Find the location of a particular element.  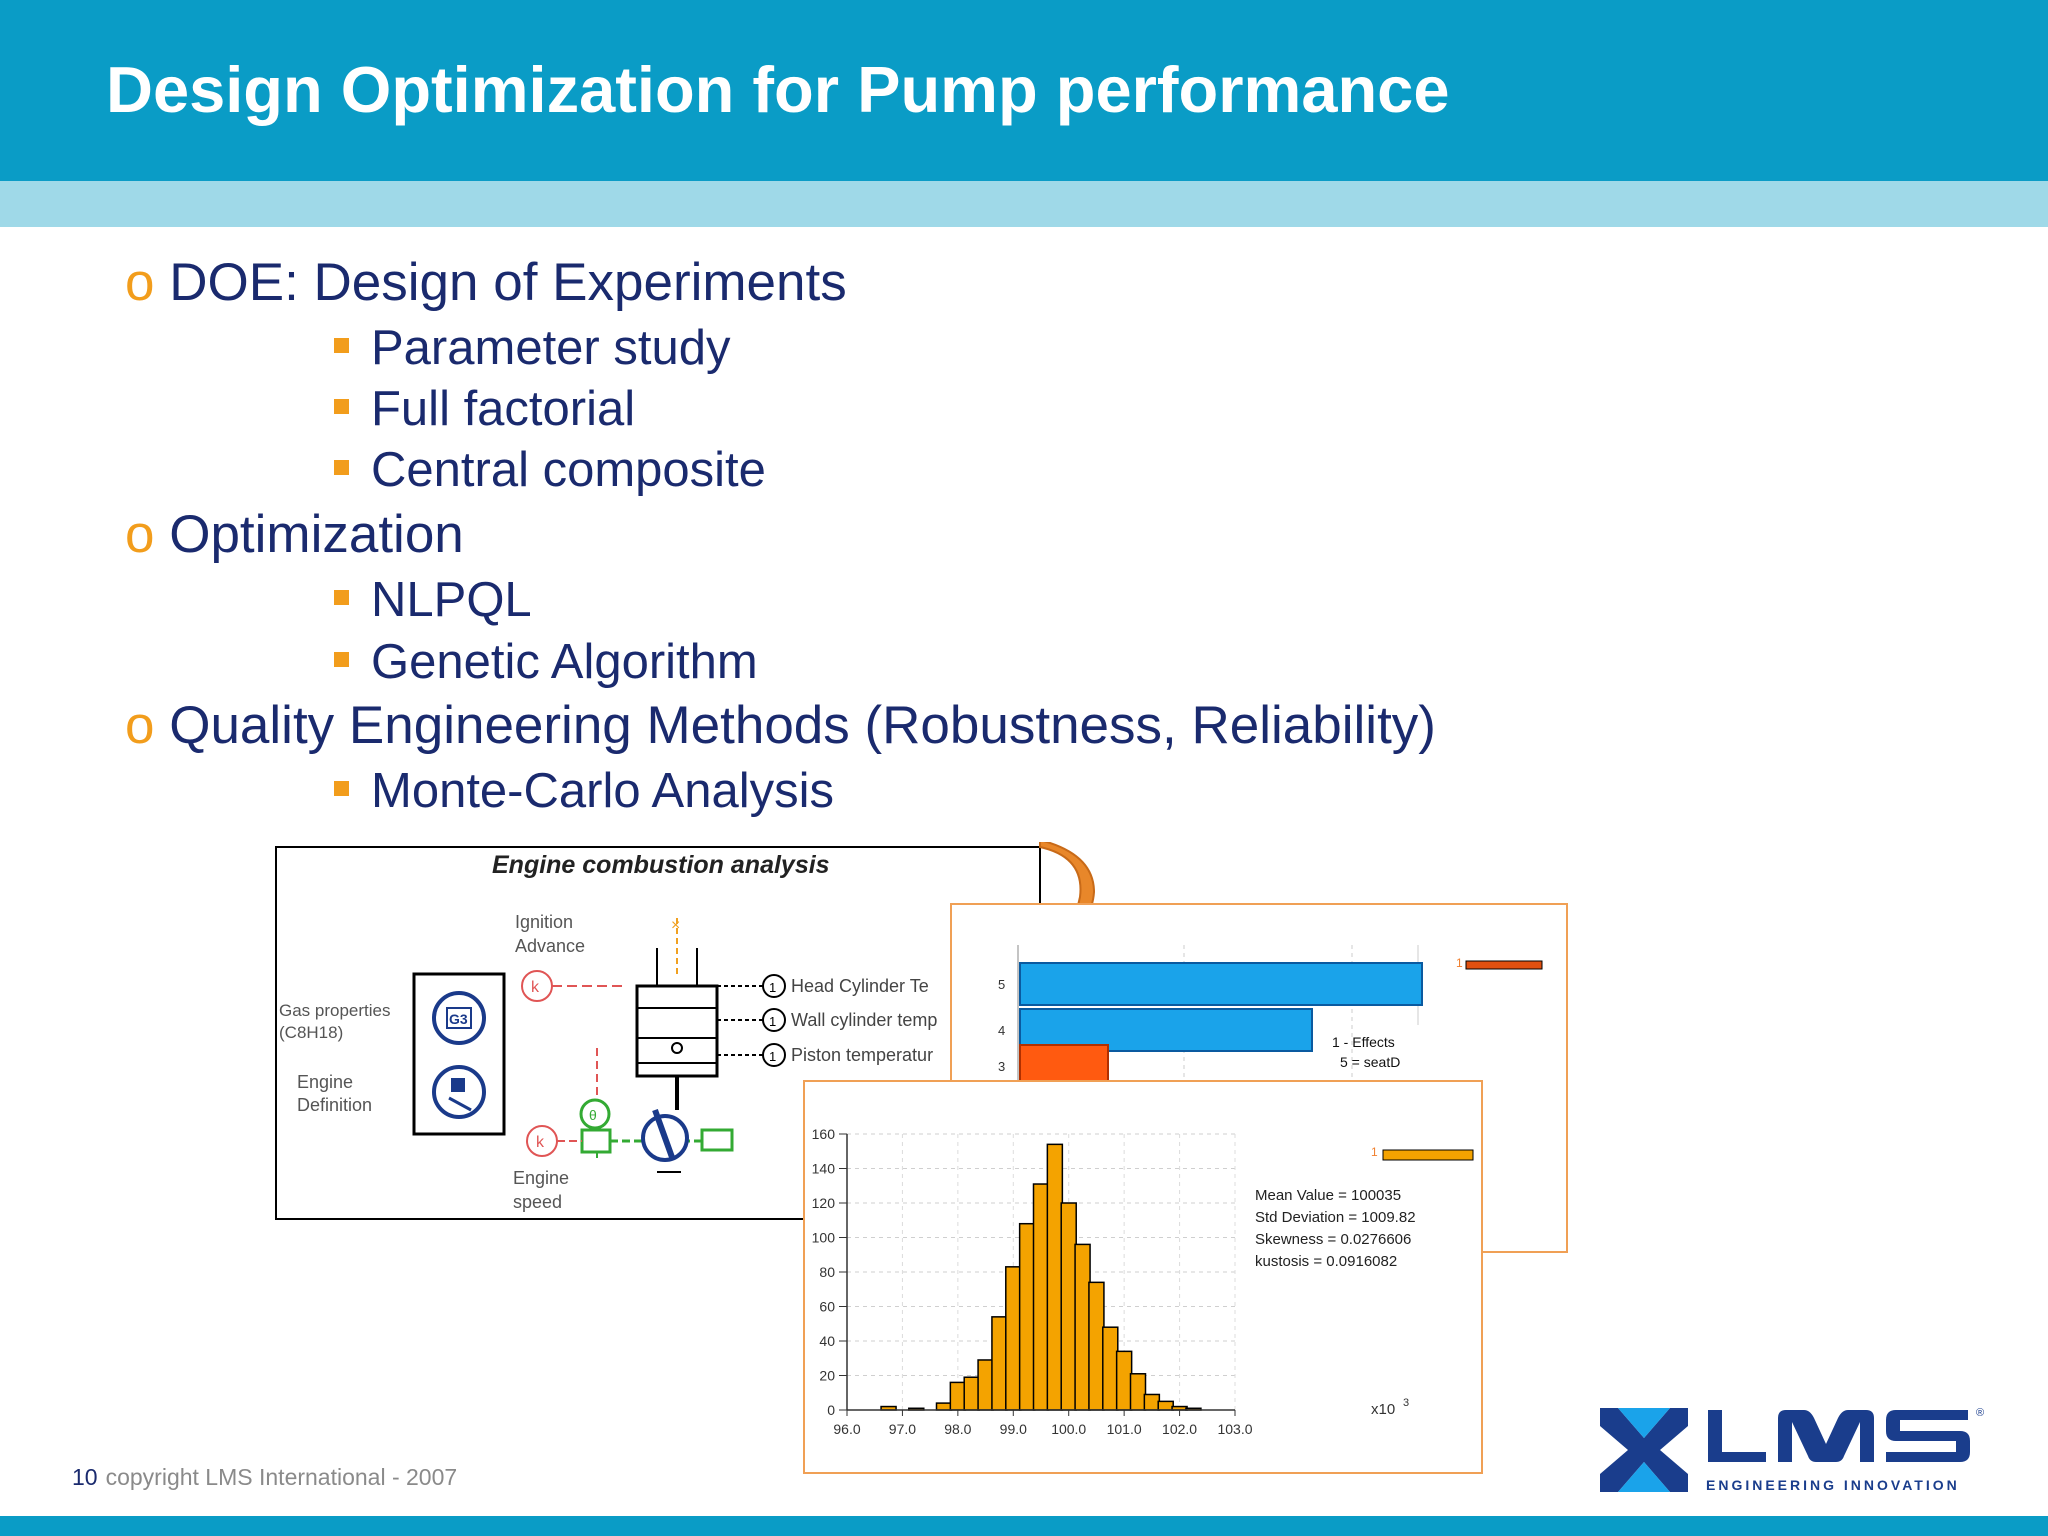

sub-bullet: Monte-Carlo Analysis is located at coordinates (584, 791).